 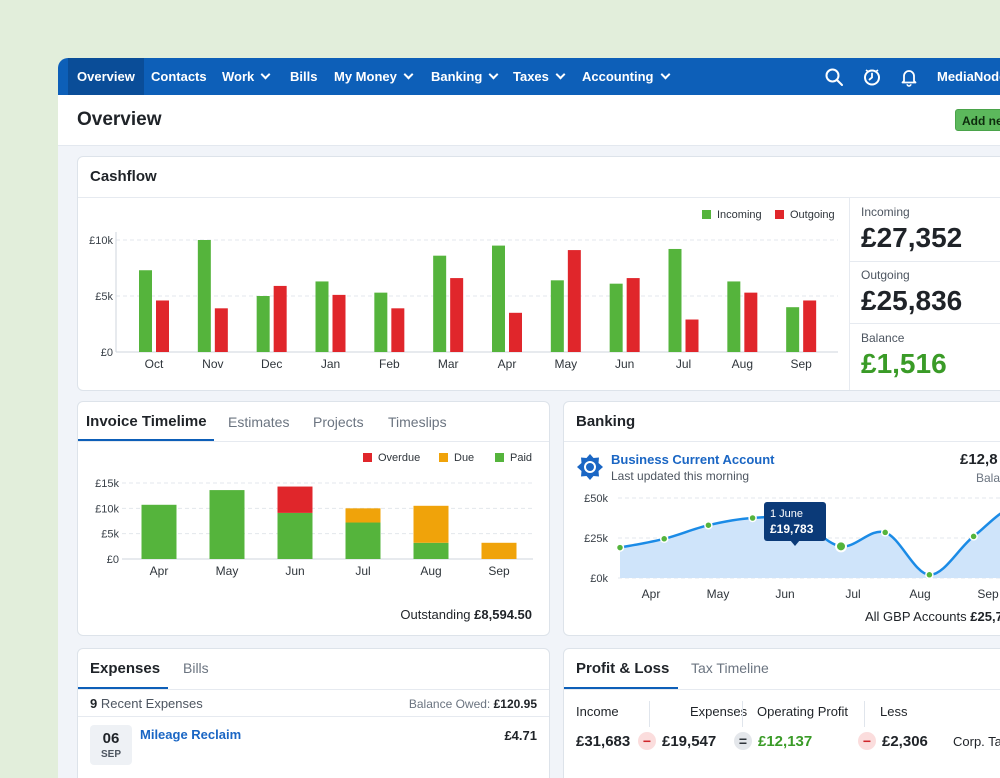 What do you see at coordinates (743, 741) in the screenshot?
I see `equals-operator-icon: =` at bounding box center [743, 741].